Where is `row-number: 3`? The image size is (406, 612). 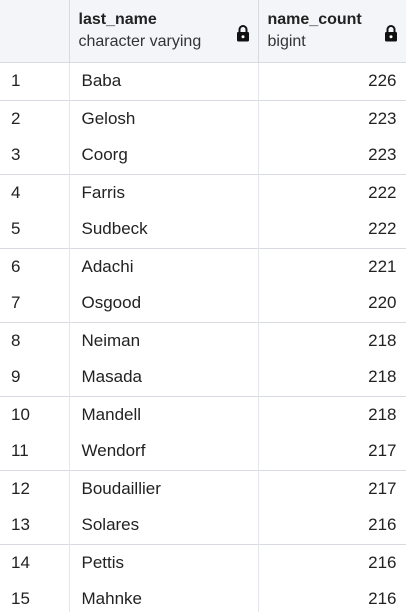 row-number: 3 is located at coordinates (35, 155).